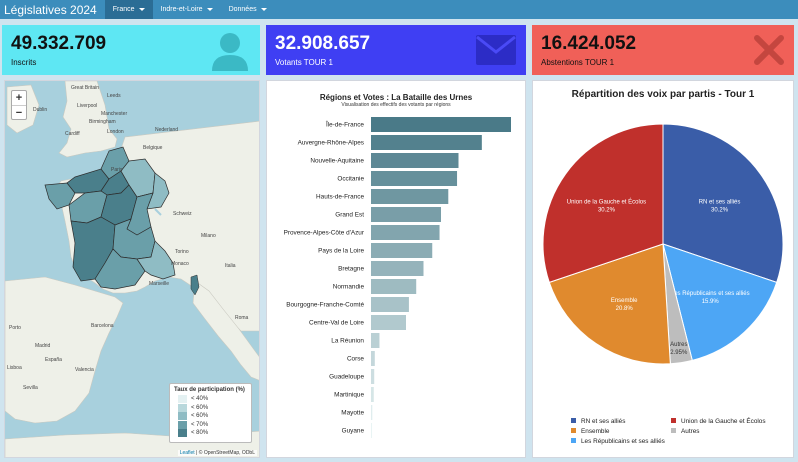  I want to click on zoom-in-button: +, so click(19, 98).